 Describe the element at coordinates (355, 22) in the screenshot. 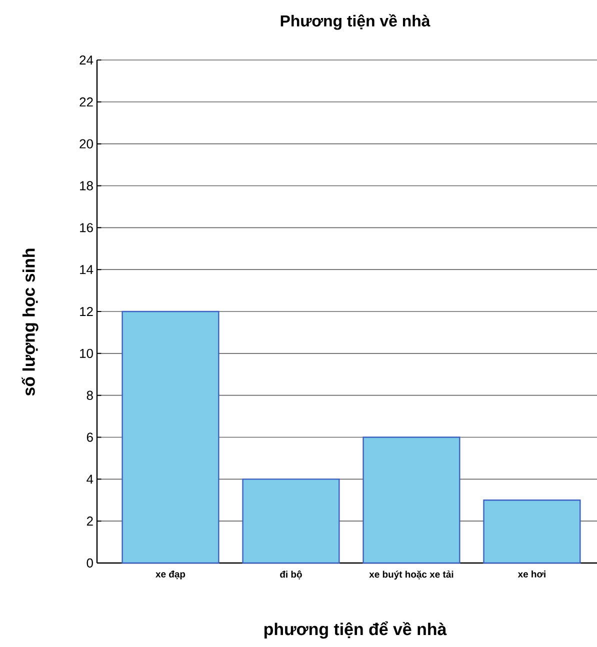

I see `chart-title: Phương tiện về nhà` at that location.